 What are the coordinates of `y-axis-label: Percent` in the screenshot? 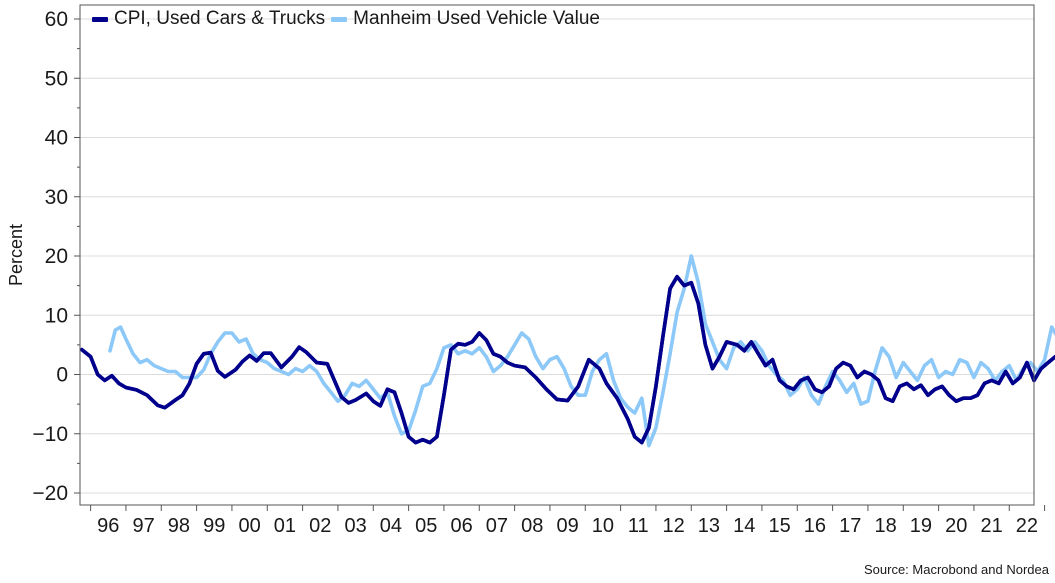 It's located at (16, 255).